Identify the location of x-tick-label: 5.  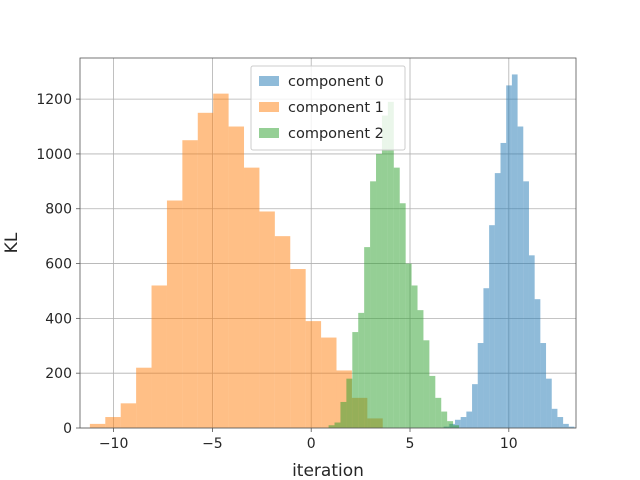
(410, 444).